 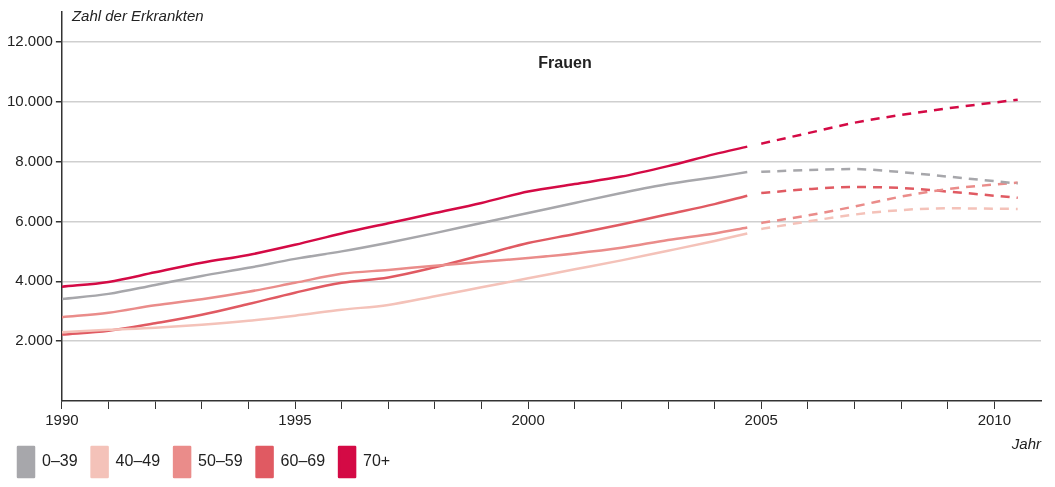 I want to click on x-tick-label: 2010, so click(x=994, y=420).